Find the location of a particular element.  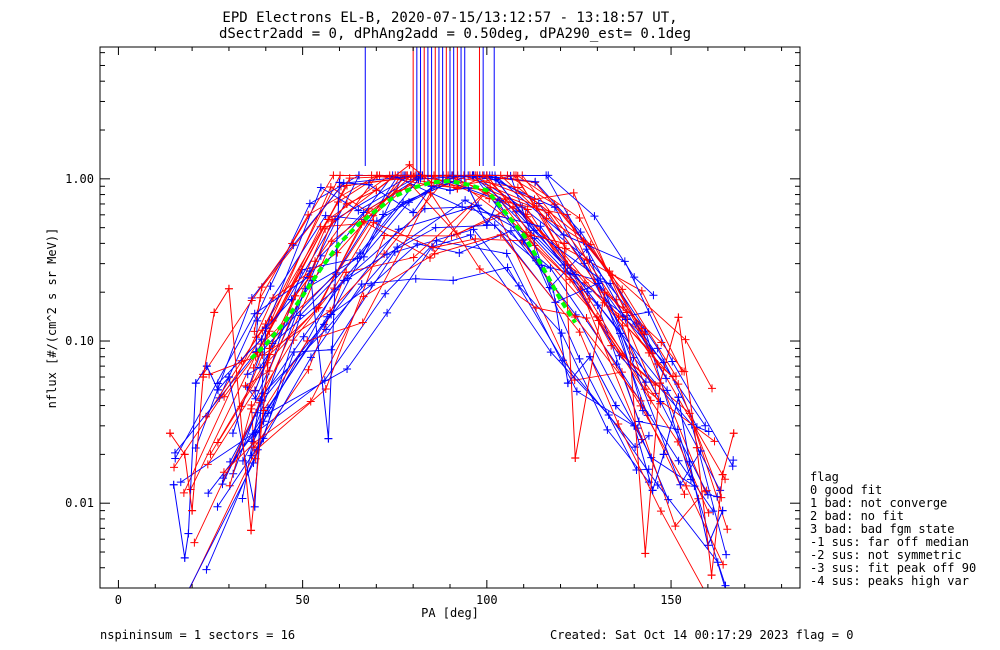

legend-item: 0 good fit is located at coordinates (846, 490).